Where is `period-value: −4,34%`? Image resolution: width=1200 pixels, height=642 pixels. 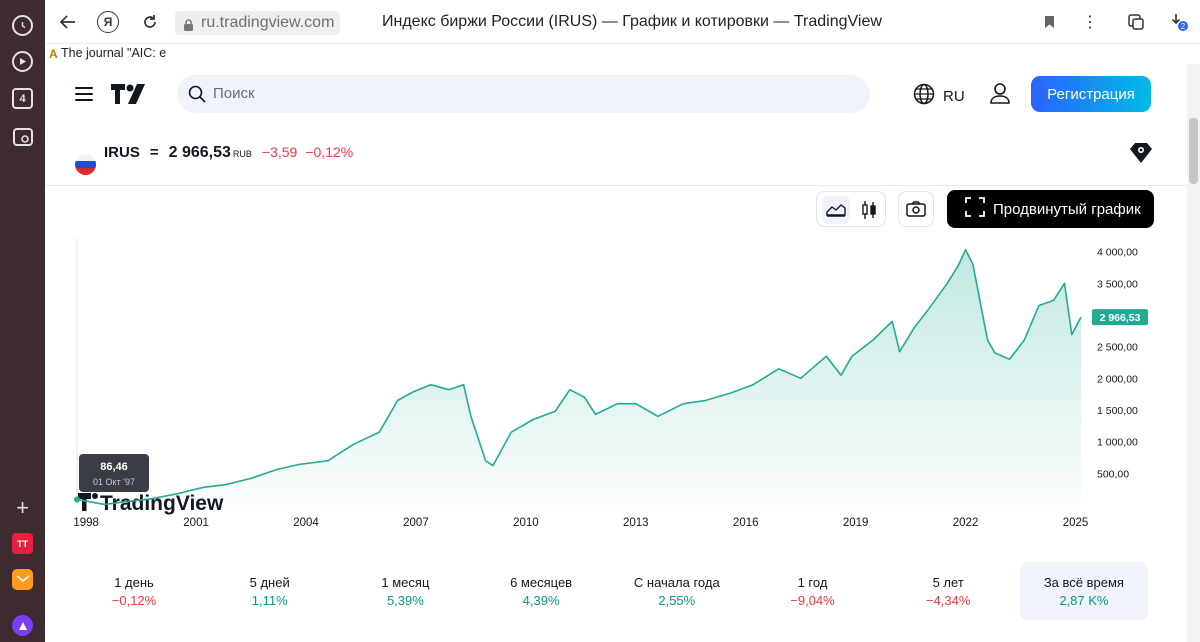
period-value: −4,34% is located at coordinates (948, 600).